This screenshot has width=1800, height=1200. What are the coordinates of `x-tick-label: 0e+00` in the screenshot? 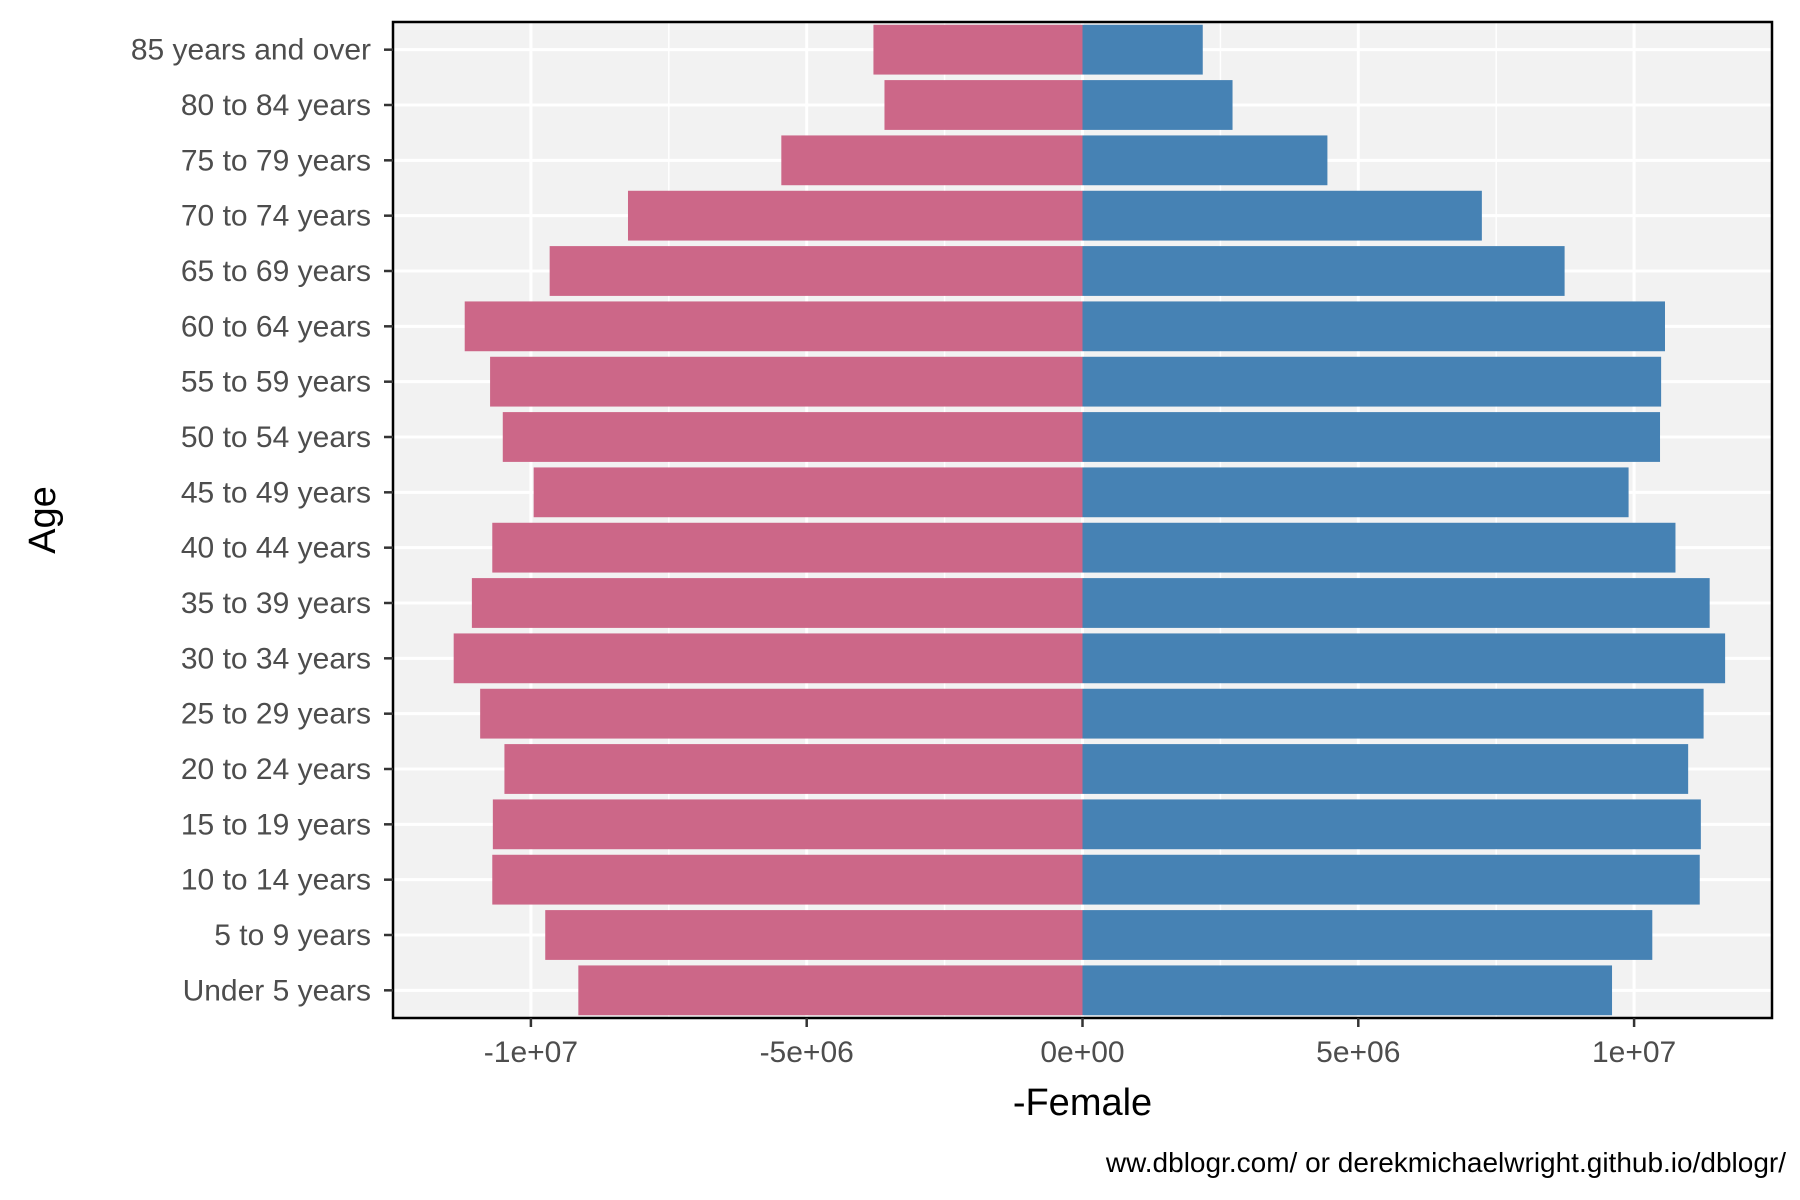 It's located at (1082, 1052).